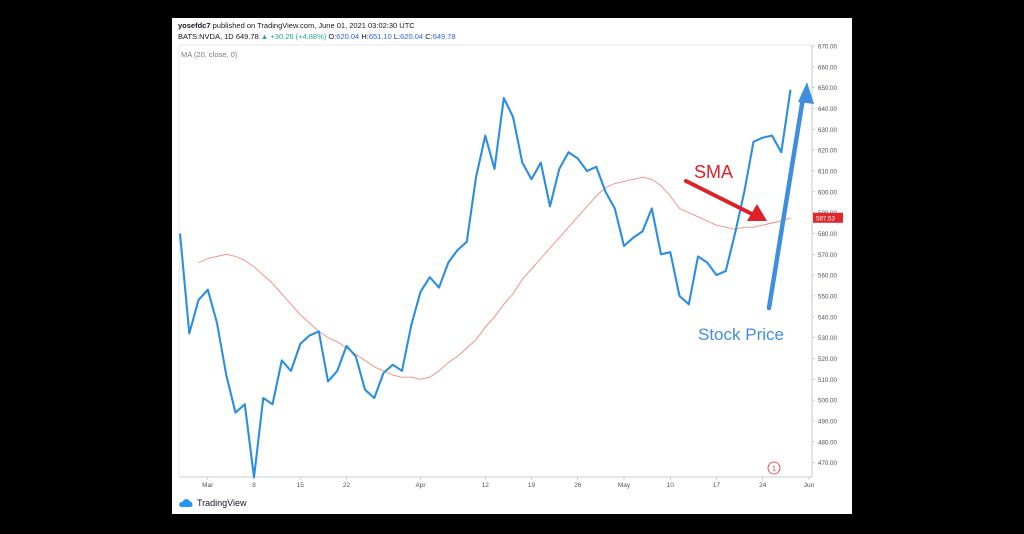  What do you see at coordinates (763, 485) in the screenshot?
I see `x-tick-label: 24` at bounding box center [763, 485].